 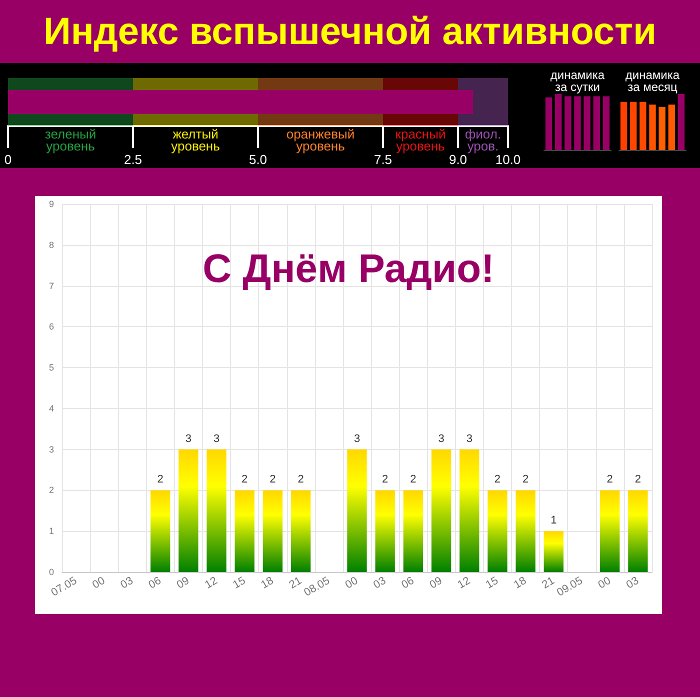 What do you see at coordinates (51, 490) in the screenshot?
I see `y-tick-label: 2` at bounding box center [51, 490].